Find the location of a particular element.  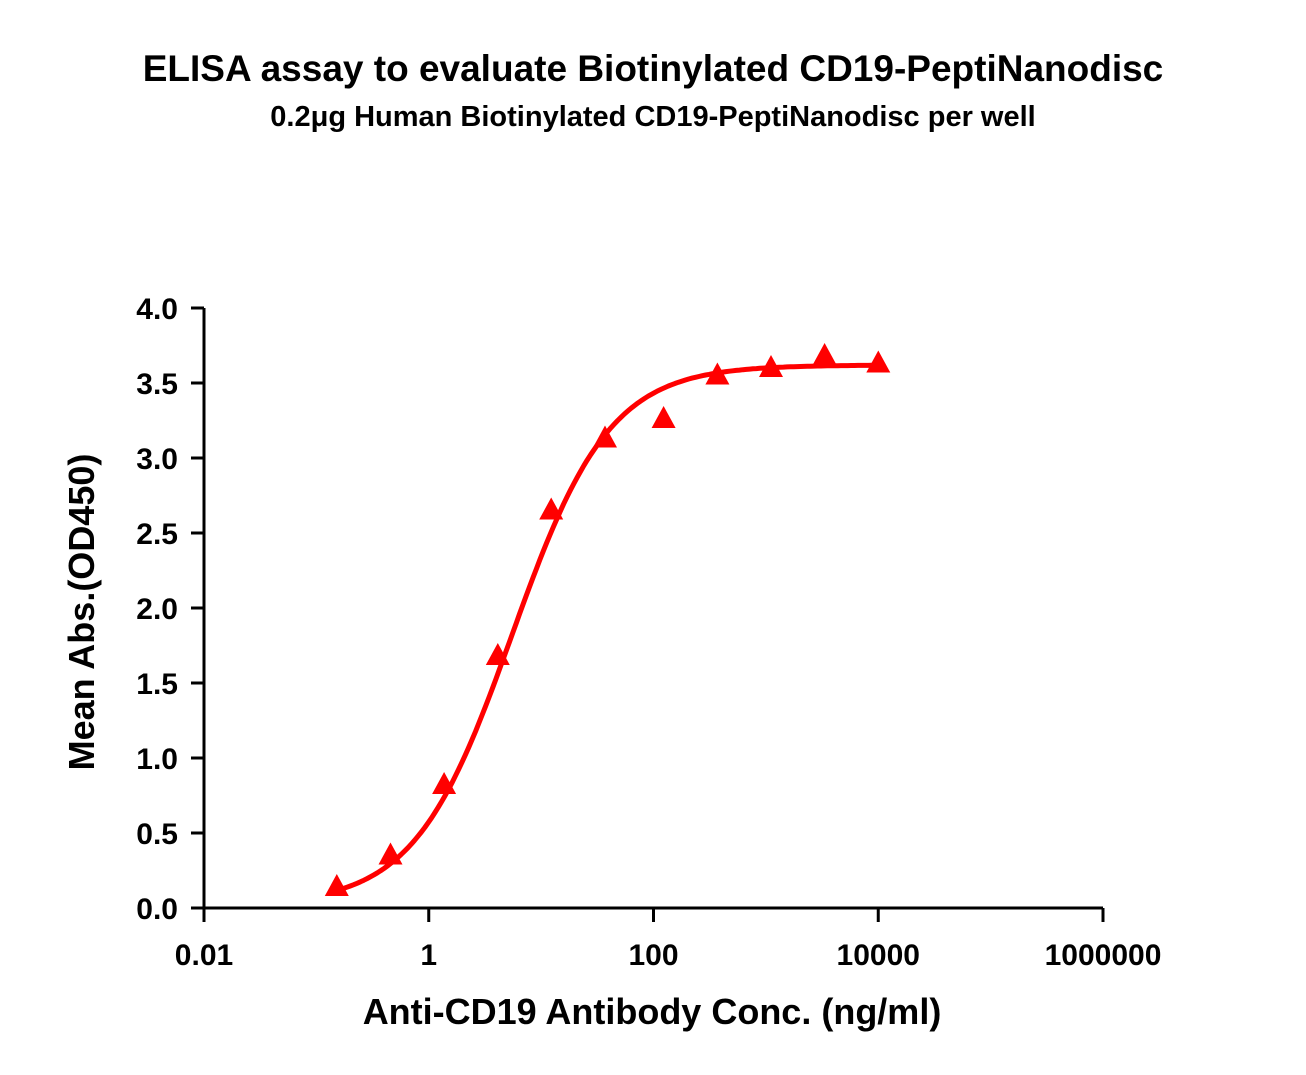

x-tick-label: 10000 is located at coordinates (878, 955).